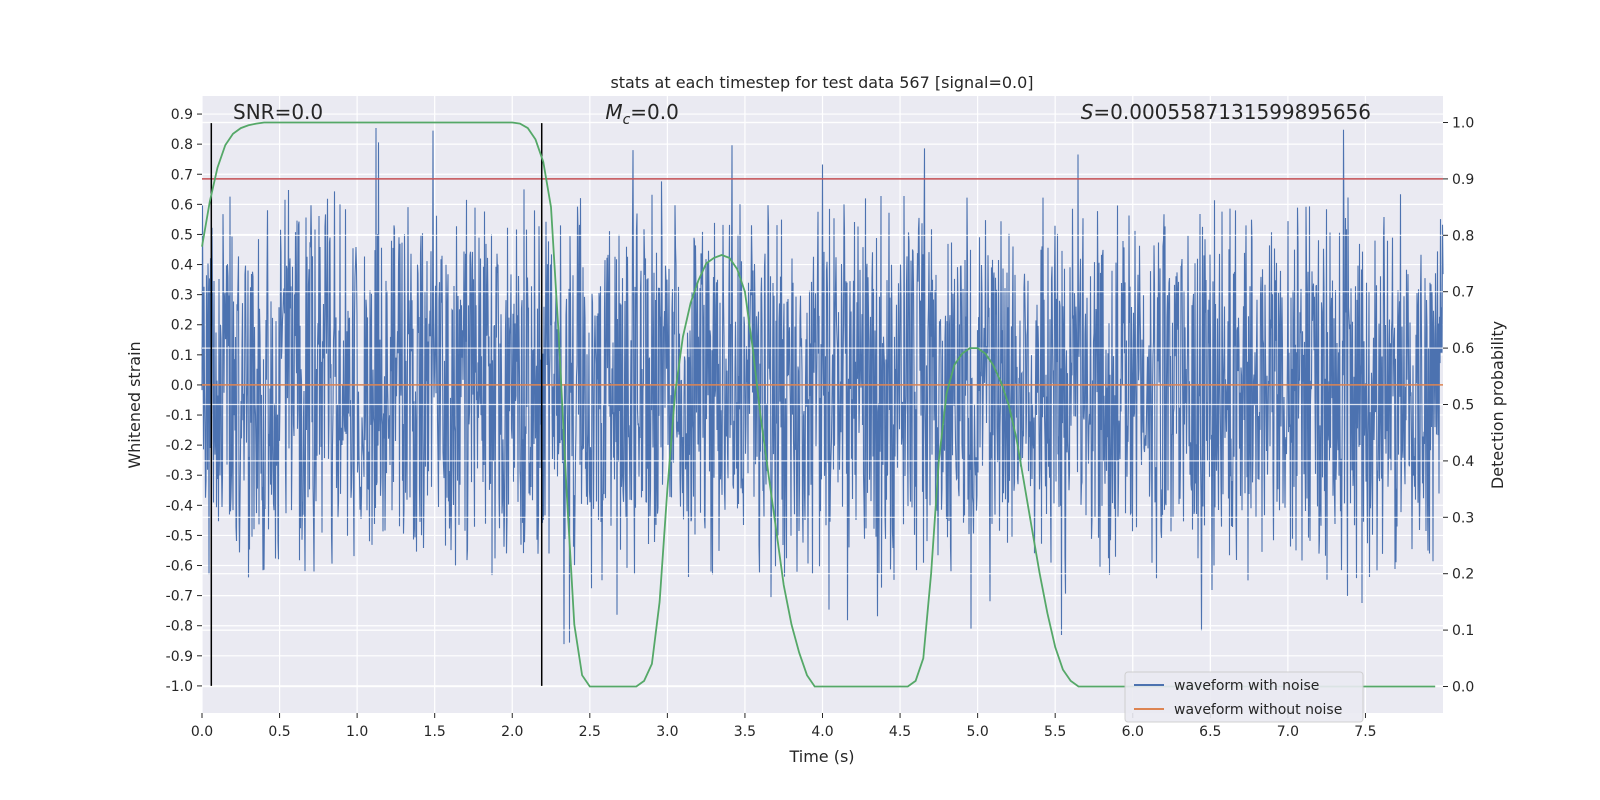  Describe the element at coordinates (1288, 732) in the screenshot. I see `x-tick-label: 7.0` at that location.